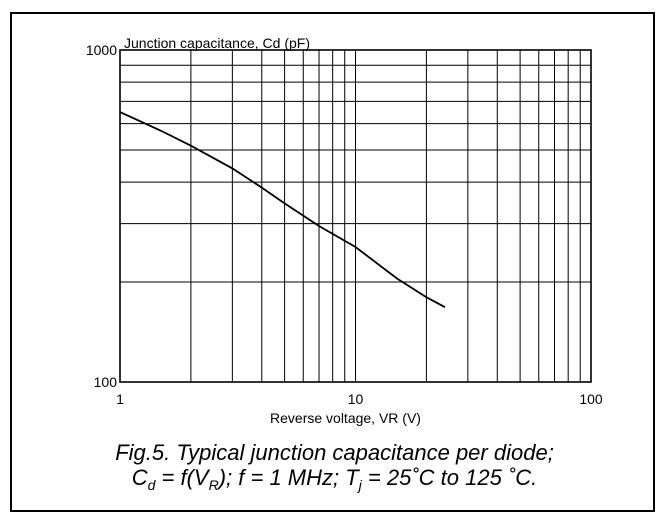 The height and width of the screenshot is (526, 669). What do you see at coordinates (217, 43) in the screenshot?
I see `y-axis-label: Junction capacitance, Cd (pF)` at bounding box center [217, 43].